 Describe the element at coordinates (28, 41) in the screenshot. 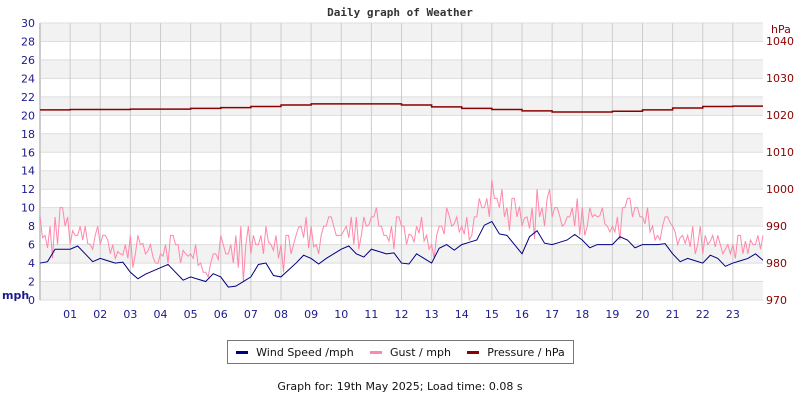

I see `y-tick-left: 28` at that location.